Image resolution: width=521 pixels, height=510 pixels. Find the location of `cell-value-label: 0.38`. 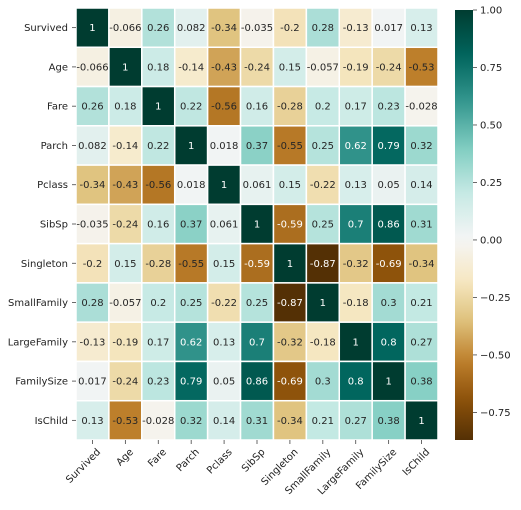

cell-value-label: 0.38 is located at coordinates (389, 421).